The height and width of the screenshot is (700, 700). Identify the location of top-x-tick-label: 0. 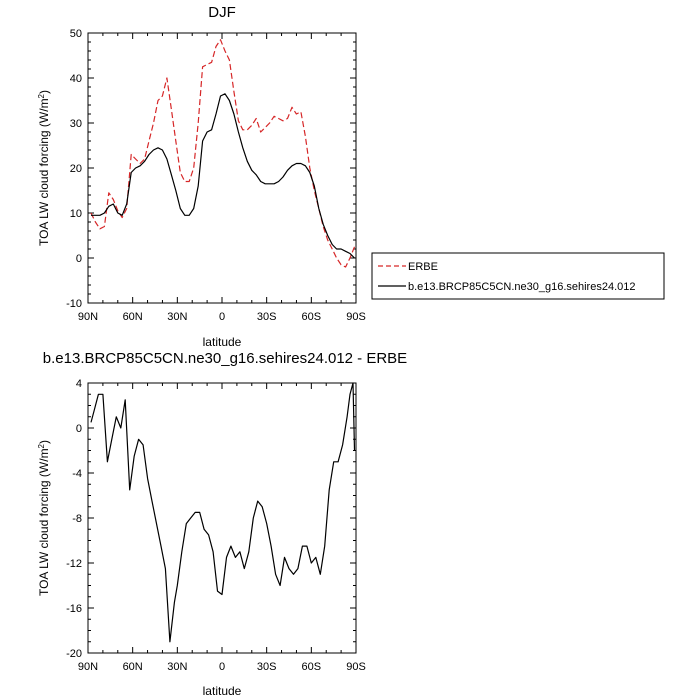
(222, 317).